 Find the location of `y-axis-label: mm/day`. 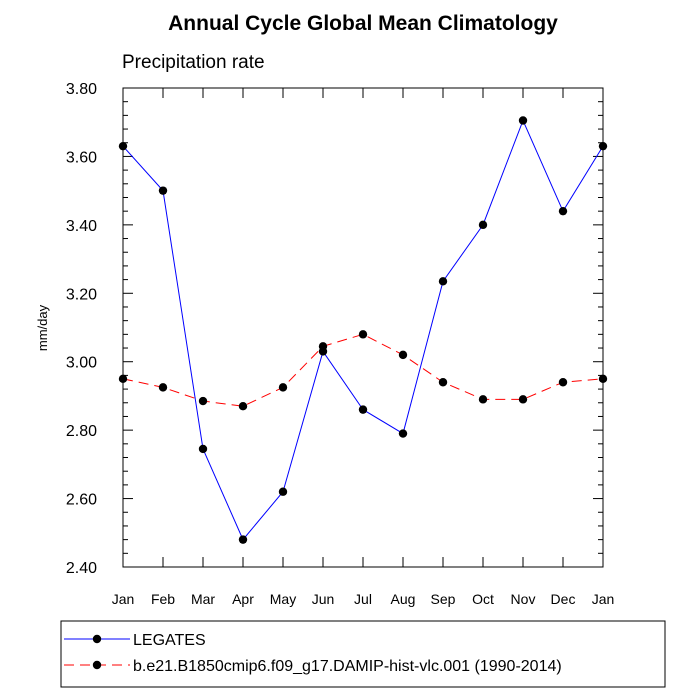

y-axis-label: mm/day is located at coordinates (42, 327).